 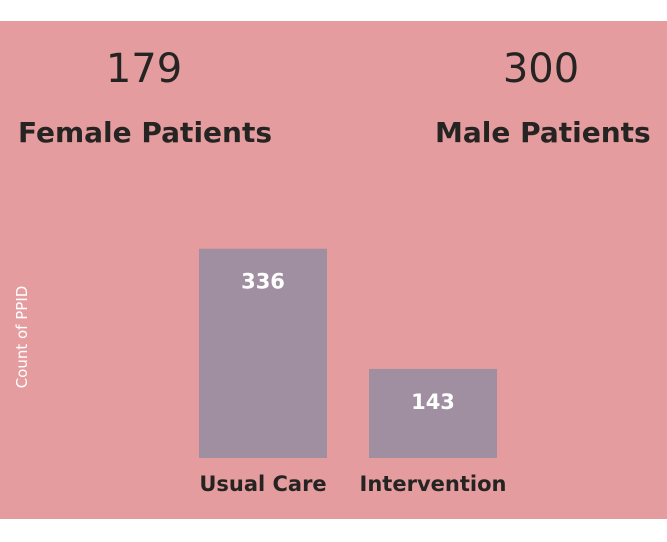 What do you see at coordinates (262, 484) in the screenshot?
I see `x-tick-label-usual-care: Usual Care` at bounding box center [262, 484].